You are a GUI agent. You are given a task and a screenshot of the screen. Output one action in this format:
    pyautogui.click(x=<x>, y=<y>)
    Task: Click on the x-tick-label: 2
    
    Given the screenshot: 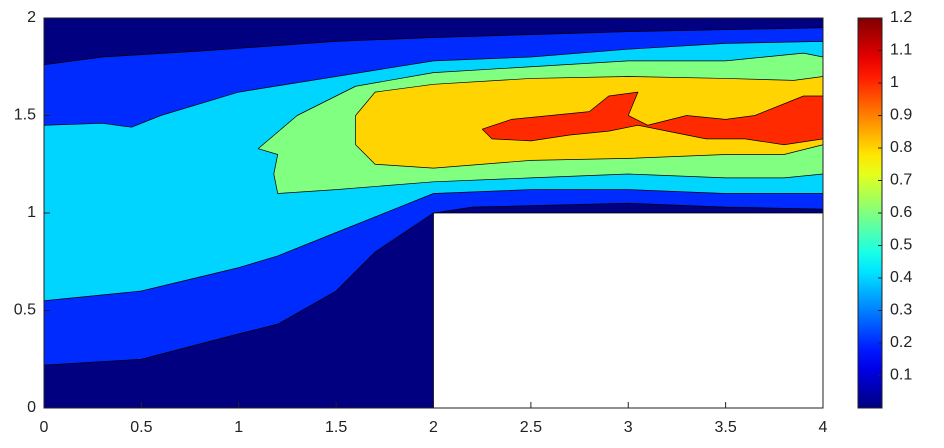 What is the action you would take?
    pyautogui.click(x=433, y=427)
    